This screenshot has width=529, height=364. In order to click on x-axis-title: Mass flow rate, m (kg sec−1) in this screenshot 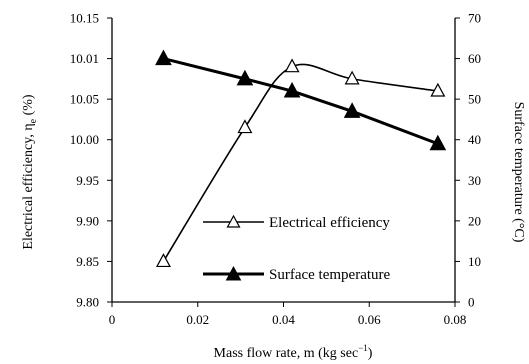, I will do `click(293, 352)`.